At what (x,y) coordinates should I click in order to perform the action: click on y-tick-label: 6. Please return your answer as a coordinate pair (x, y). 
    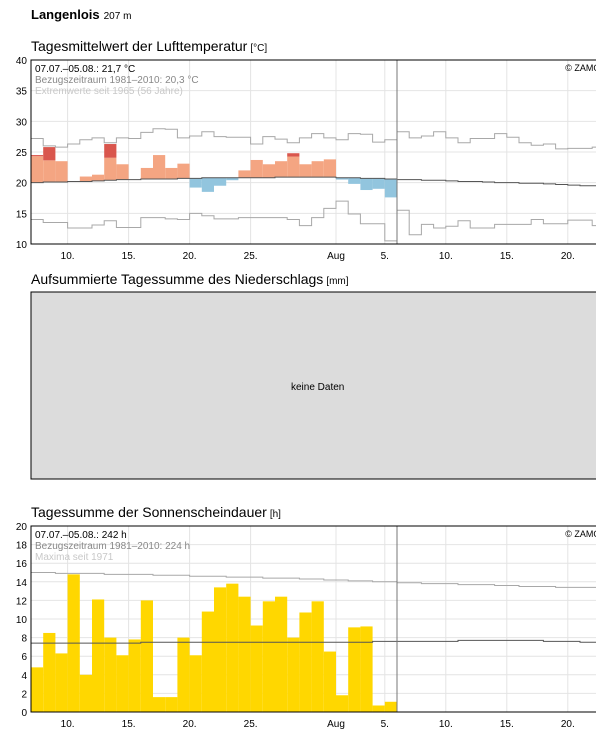
    Looking at the image, I should click on (24, 657).